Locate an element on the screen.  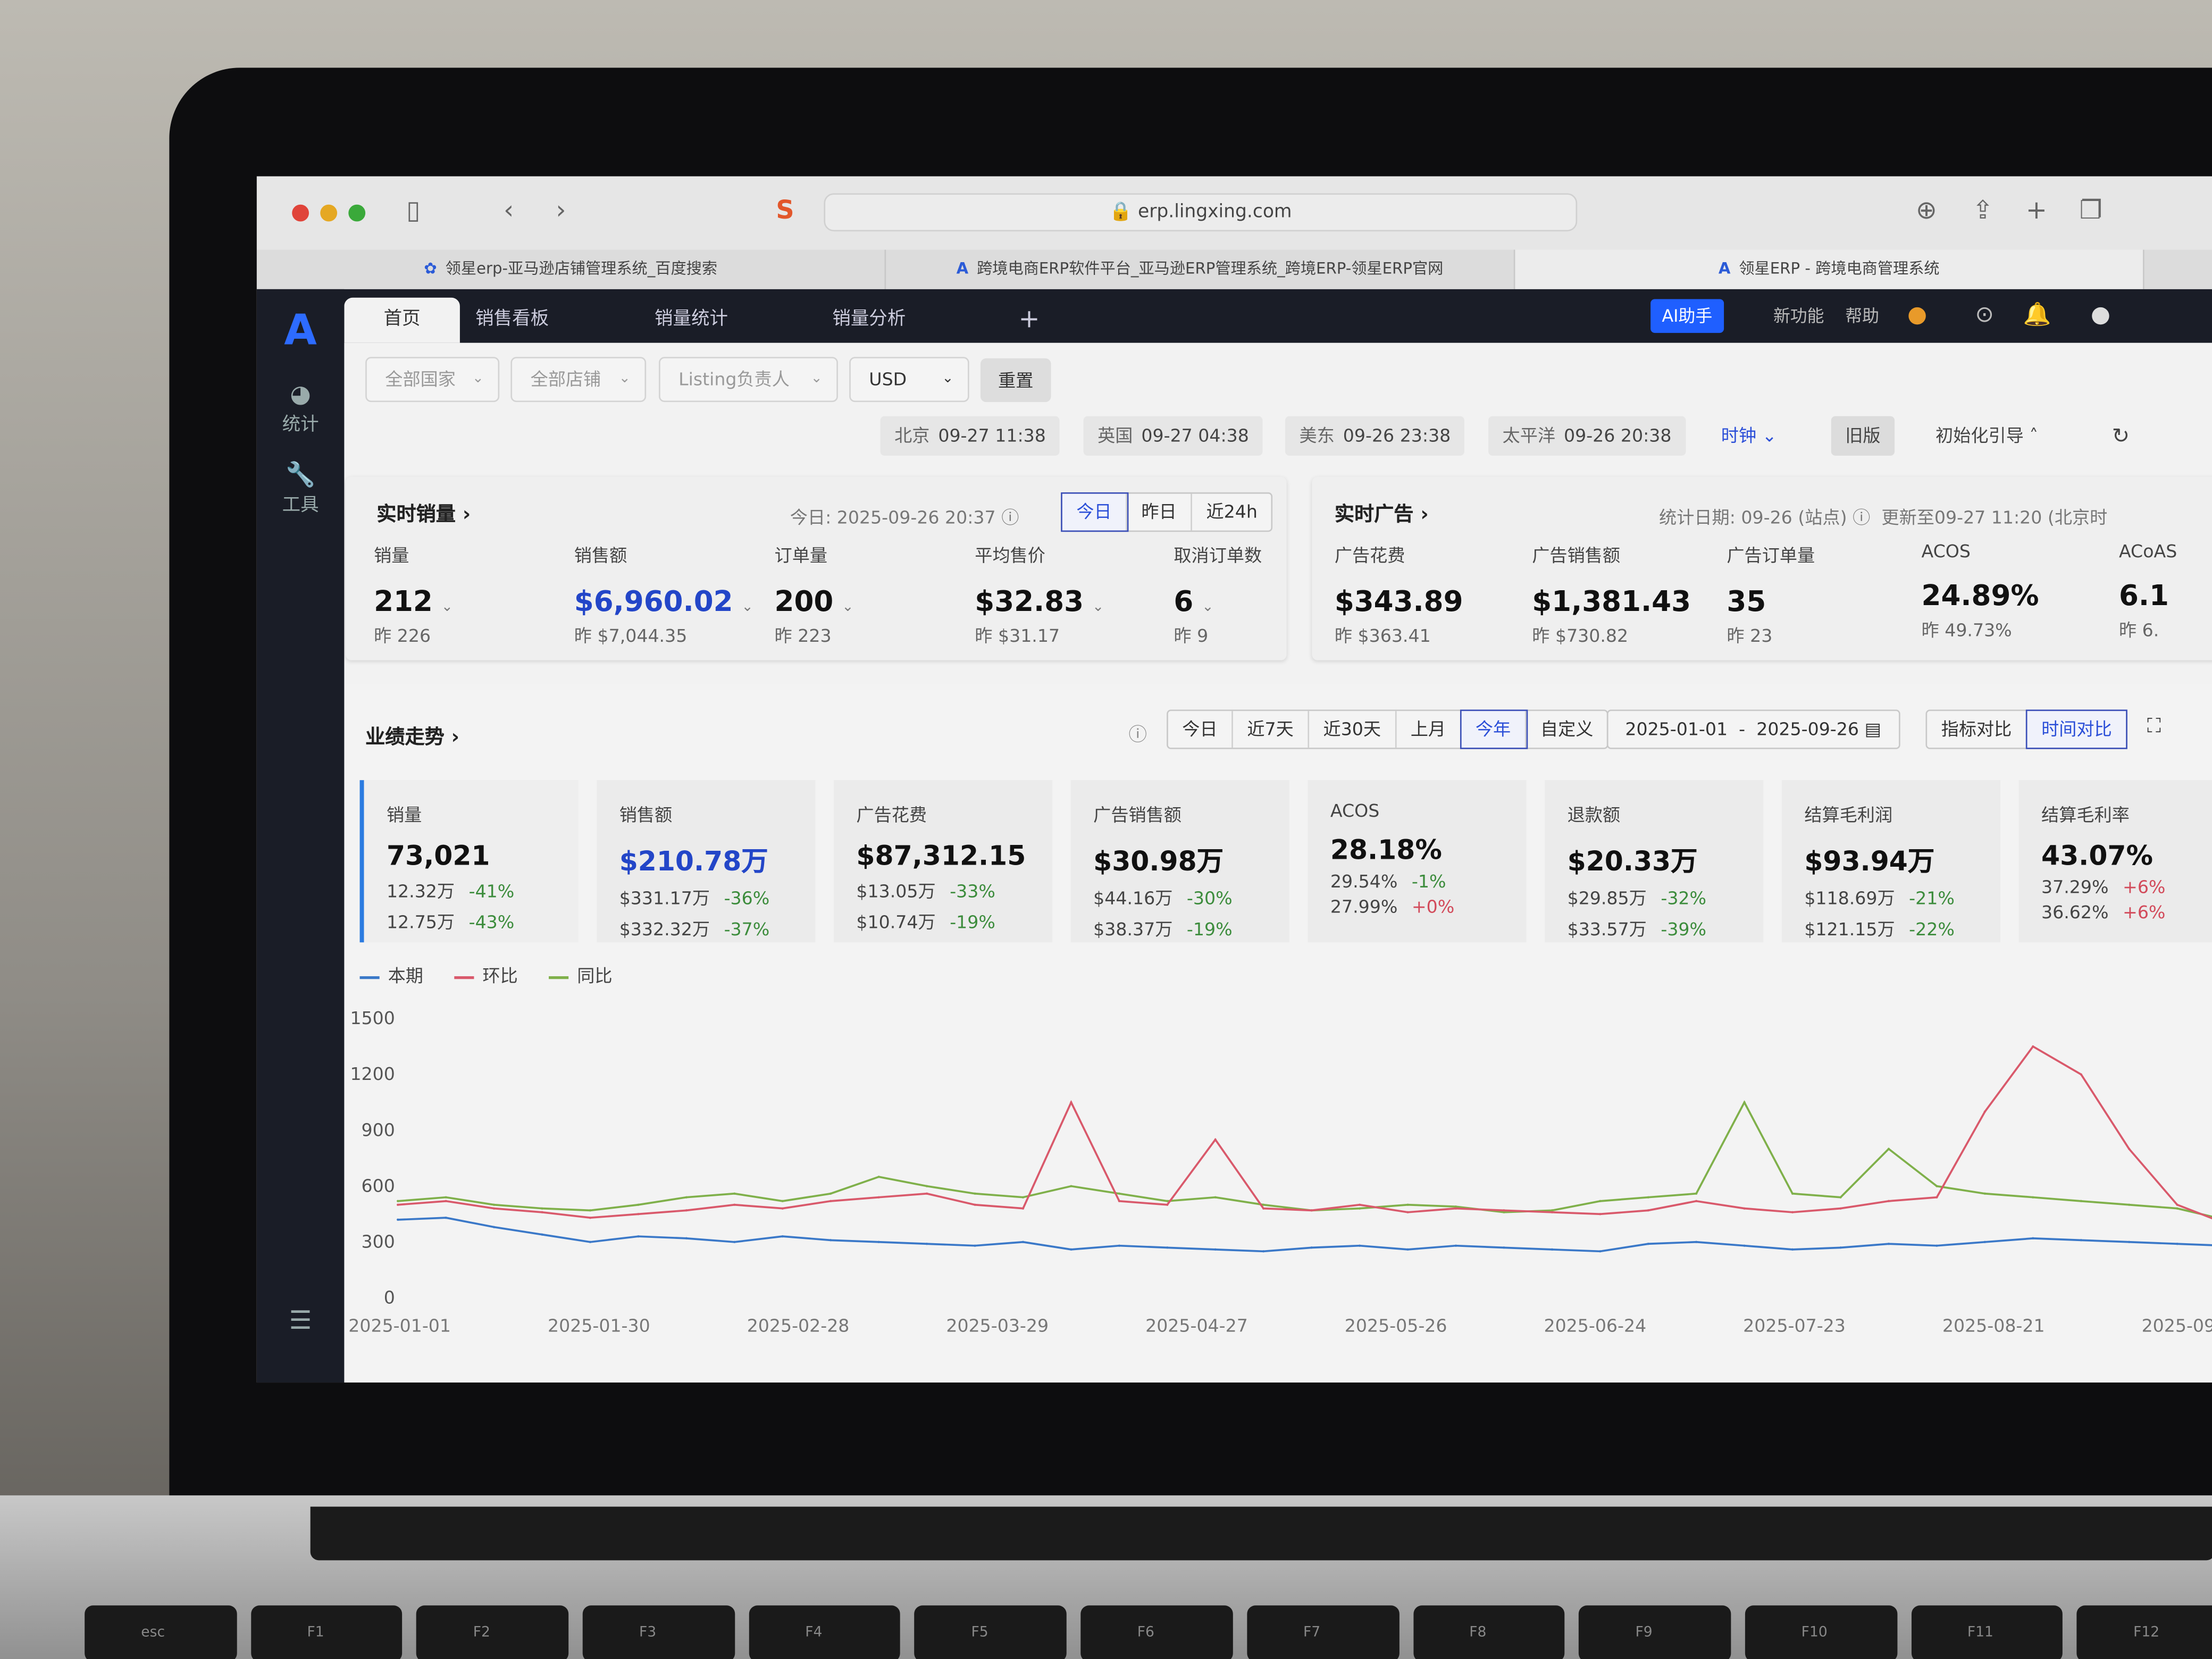
download-center-icon: ⊙ is located at coordinates (1984, 314).